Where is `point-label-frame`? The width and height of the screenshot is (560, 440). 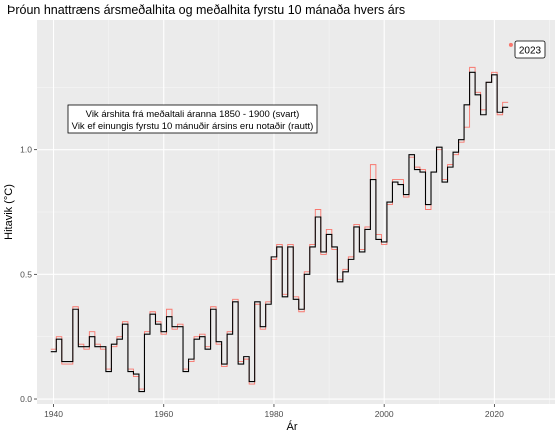 point-label-frame is located at coordinates (530, 49).